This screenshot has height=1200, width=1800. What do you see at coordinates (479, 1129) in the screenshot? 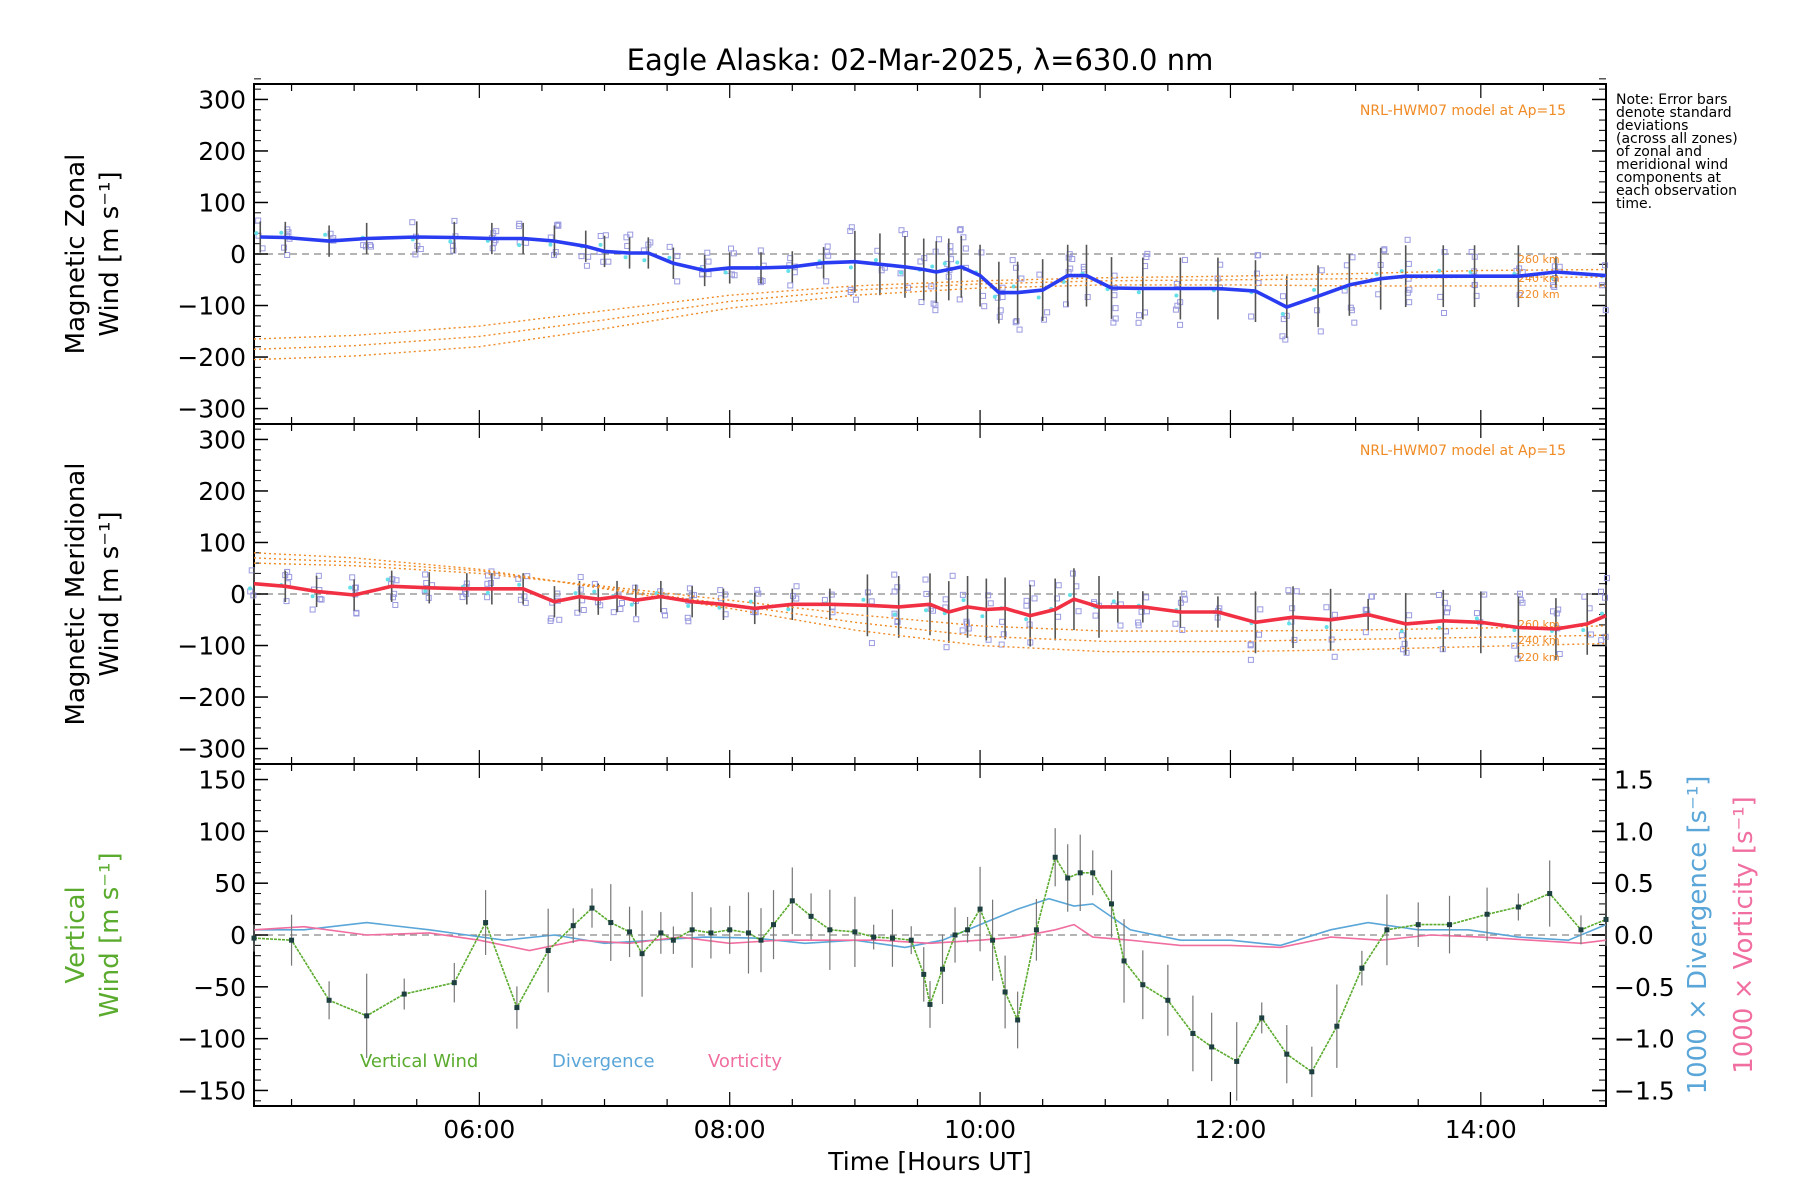
I see `x-tick-label: 06:00` at bounding box center [479, 1129].